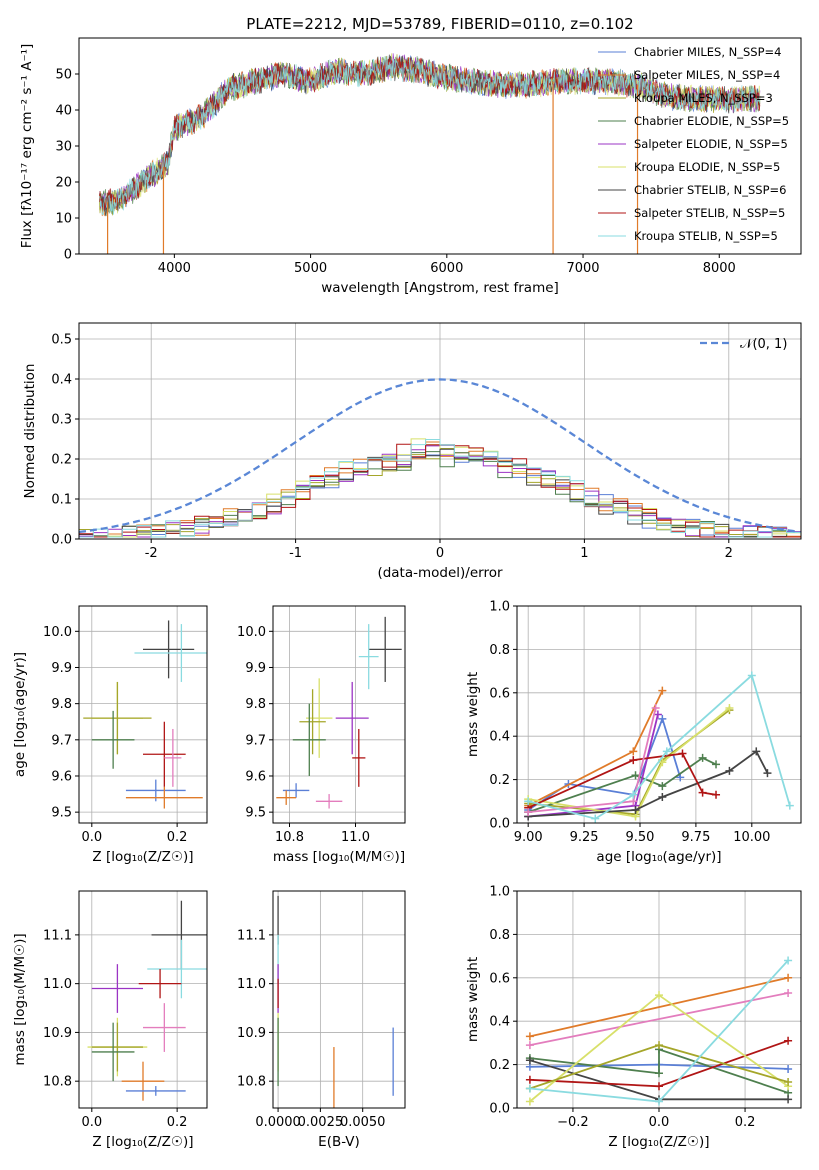 This screenshot has height=1170, width=819. What do you see at coordinates (659, 1122) in the screenshot?
I see `x-tick-label: 0.0` at bounding box center [659, 1122].